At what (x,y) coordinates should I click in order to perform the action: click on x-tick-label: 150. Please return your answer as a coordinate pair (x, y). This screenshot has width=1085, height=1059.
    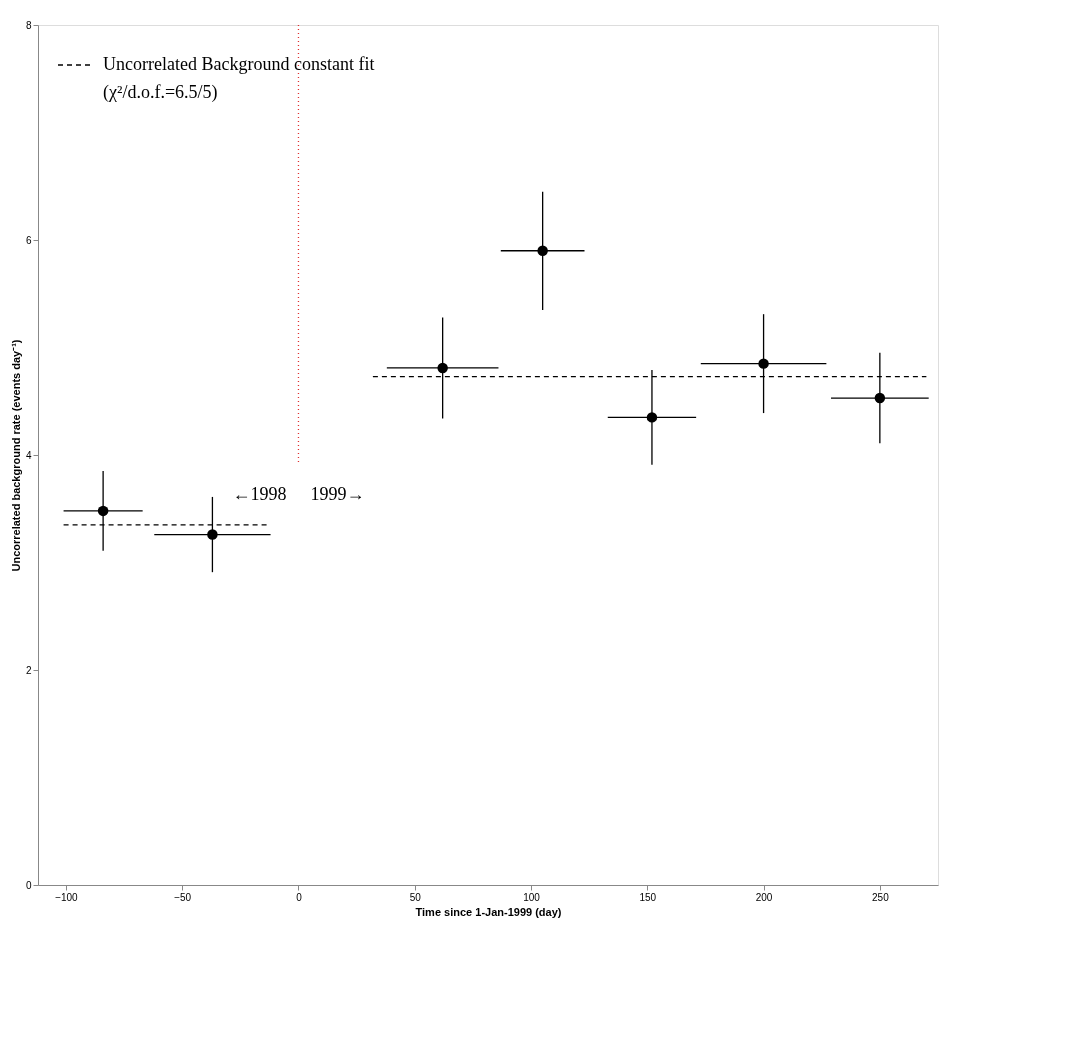
    Looking at the image, I should click on (648, 897).